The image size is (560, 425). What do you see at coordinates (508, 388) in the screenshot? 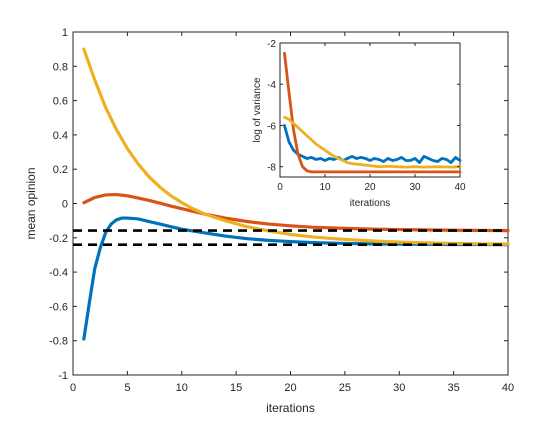
I see `main-x-tick-label: 40` at bounding box center [508, 388].